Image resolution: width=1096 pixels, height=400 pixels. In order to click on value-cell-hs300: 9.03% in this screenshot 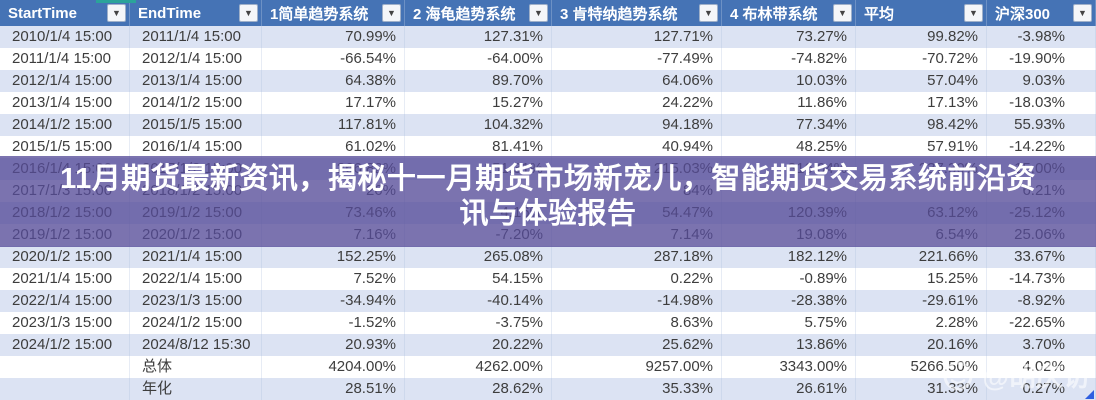, I will do `click(1041, 81)`.